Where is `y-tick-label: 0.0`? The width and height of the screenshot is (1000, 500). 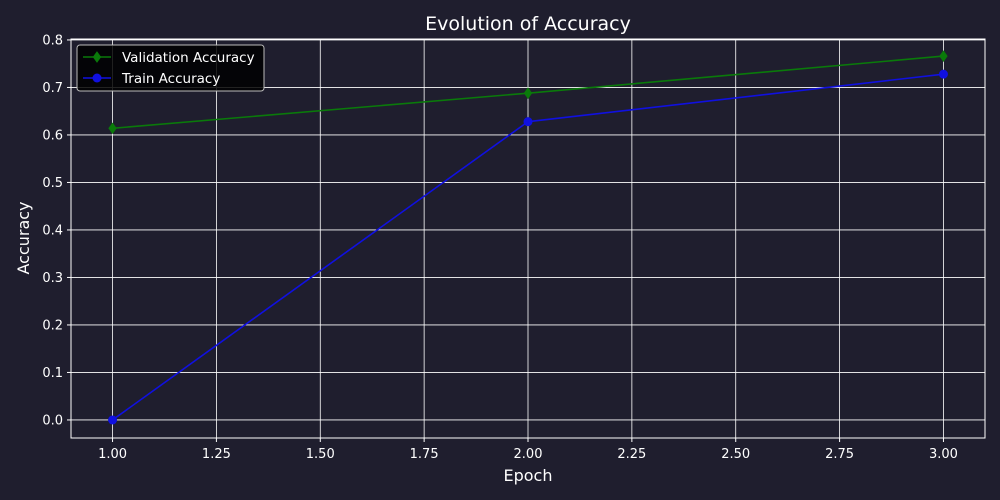 y-tick-label: 0.0 is located at coordinates (52, 420).